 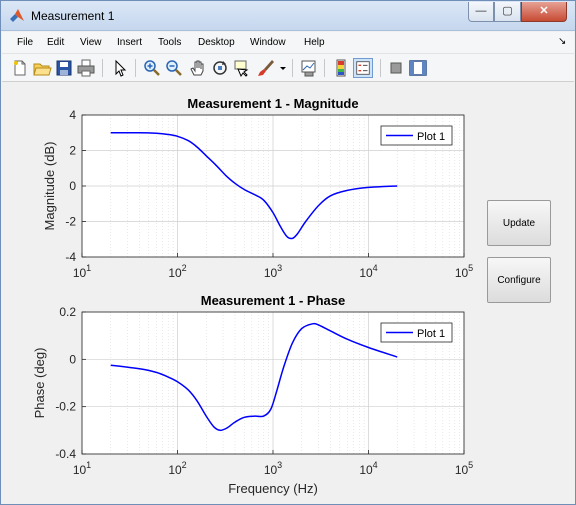 What do you see at coordinates (120, 68) in the screenshot?
I see `select-arrow-icon` at bounding box center [120, 68].